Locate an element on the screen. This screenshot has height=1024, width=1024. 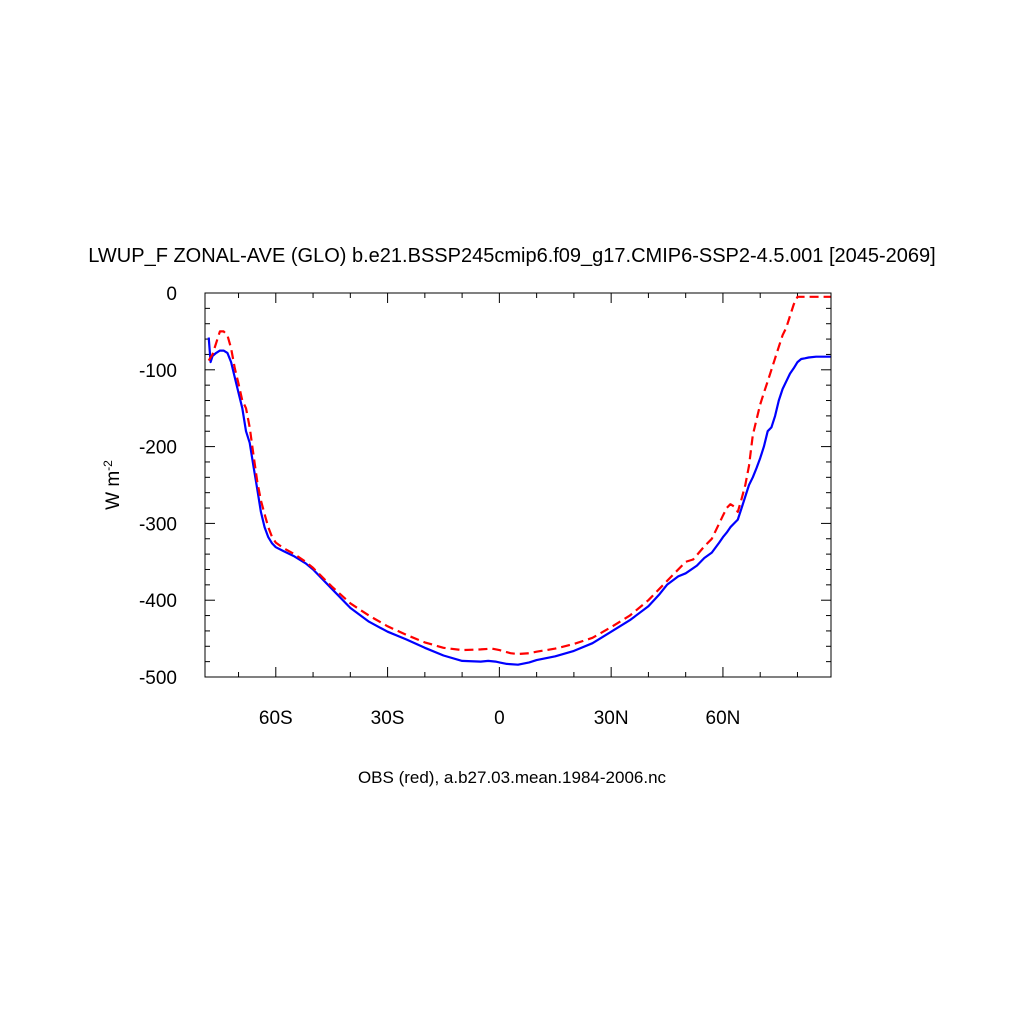
y-axis-label-exponent: -2 is located at coordinates (108, 465).